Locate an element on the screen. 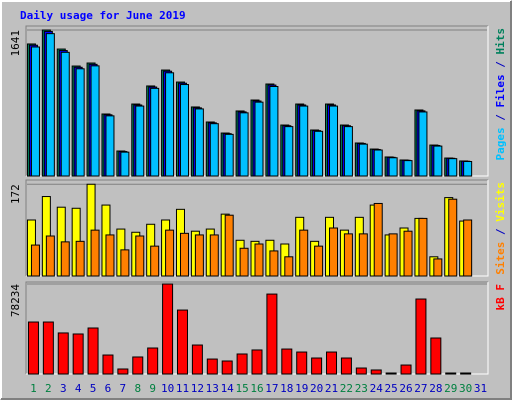 The image size is (512, 400). x-tick-label: 7 is located at coordinates (123, 388).